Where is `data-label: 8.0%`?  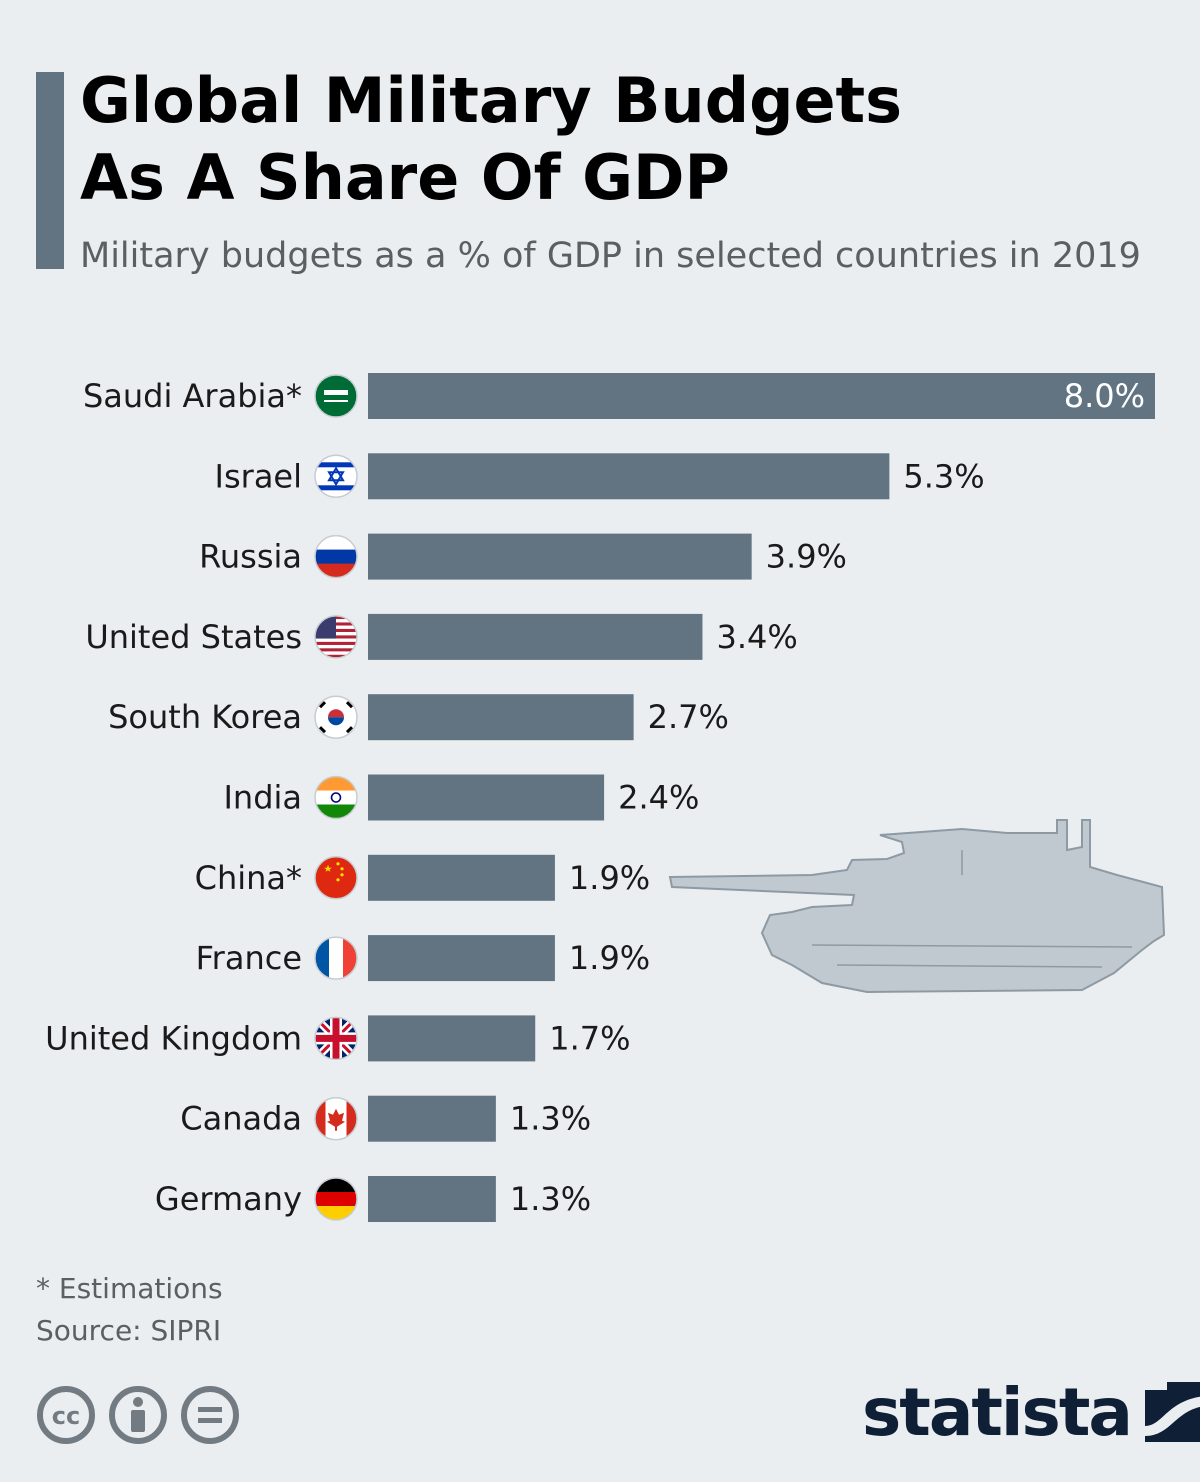 data-label: 8.0% is located at coordinates (1104, 396).